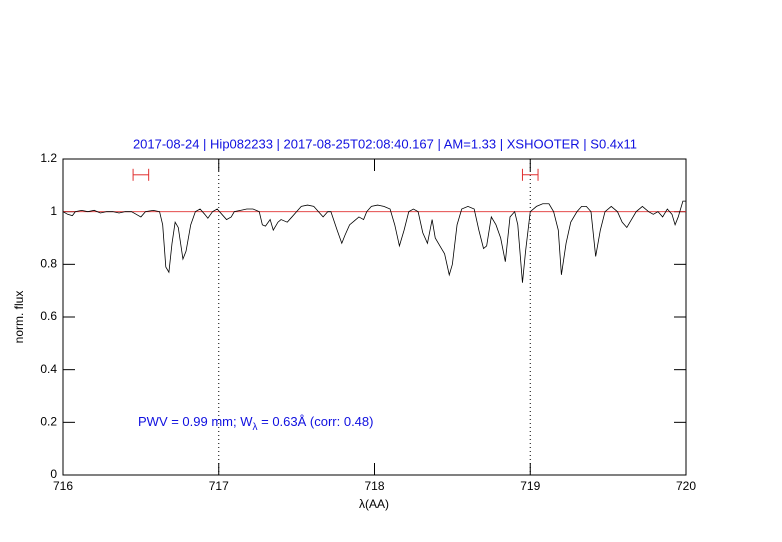 The image size is (782, 542). Describe the element at coordinates (48, 158) in the screenshot. I see `y-tick-label: 1.2` at that location.